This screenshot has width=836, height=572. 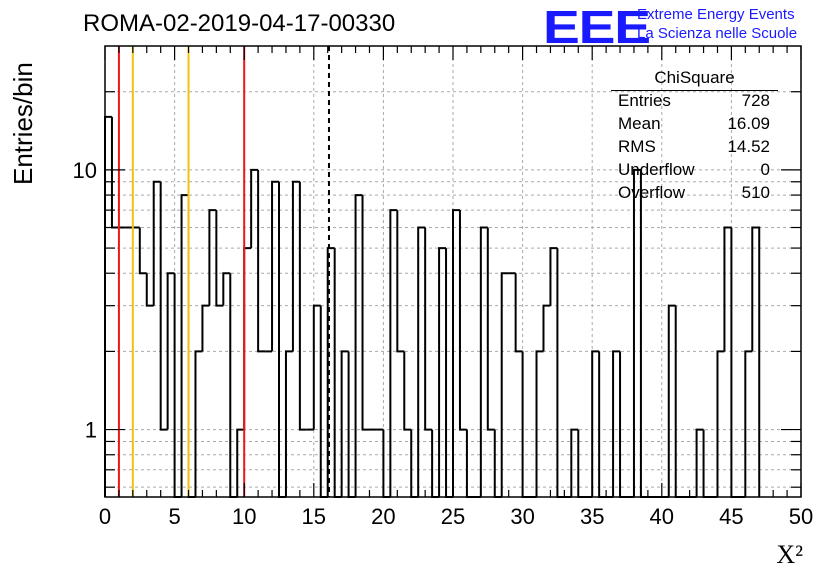 What do you see at coordinates (755, 100) in the screenshot?
I see `stats-value: 728` at bounding box center [755, 100].